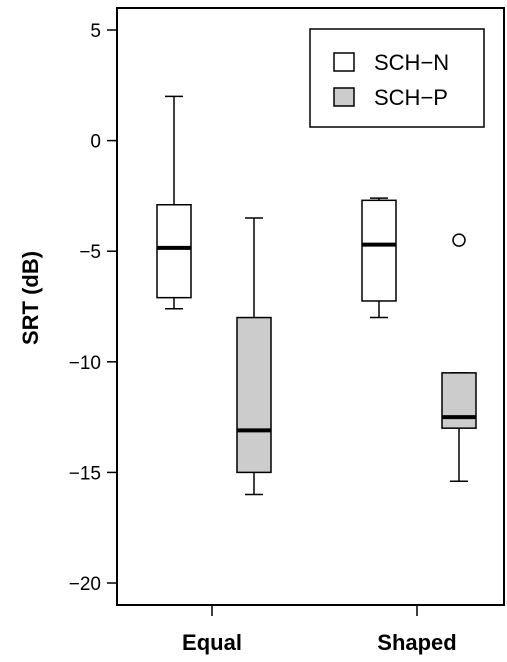 This screenshot has height=662, width=507. I want to click on x-category-label: Shaped, so click(416, 642).